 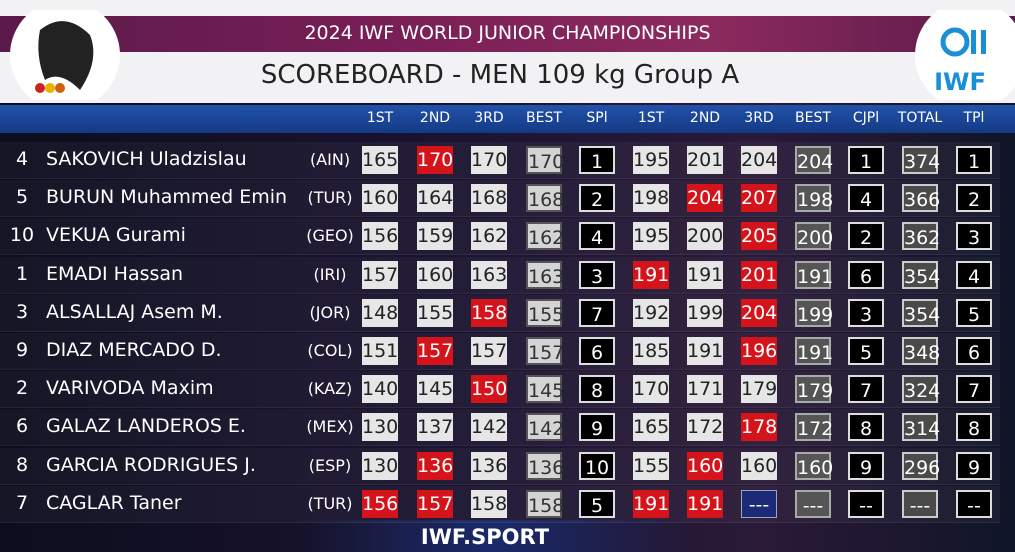 I want to click on score-cell: 196, so click(x=759, y=351).